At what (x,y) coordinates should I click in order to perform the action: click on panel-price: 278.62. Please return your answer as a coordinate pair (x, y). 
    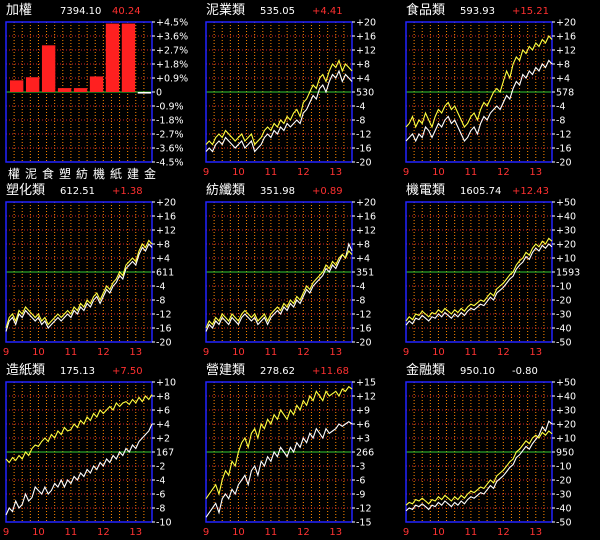
    Looking at the image, I should click on (277, 371).